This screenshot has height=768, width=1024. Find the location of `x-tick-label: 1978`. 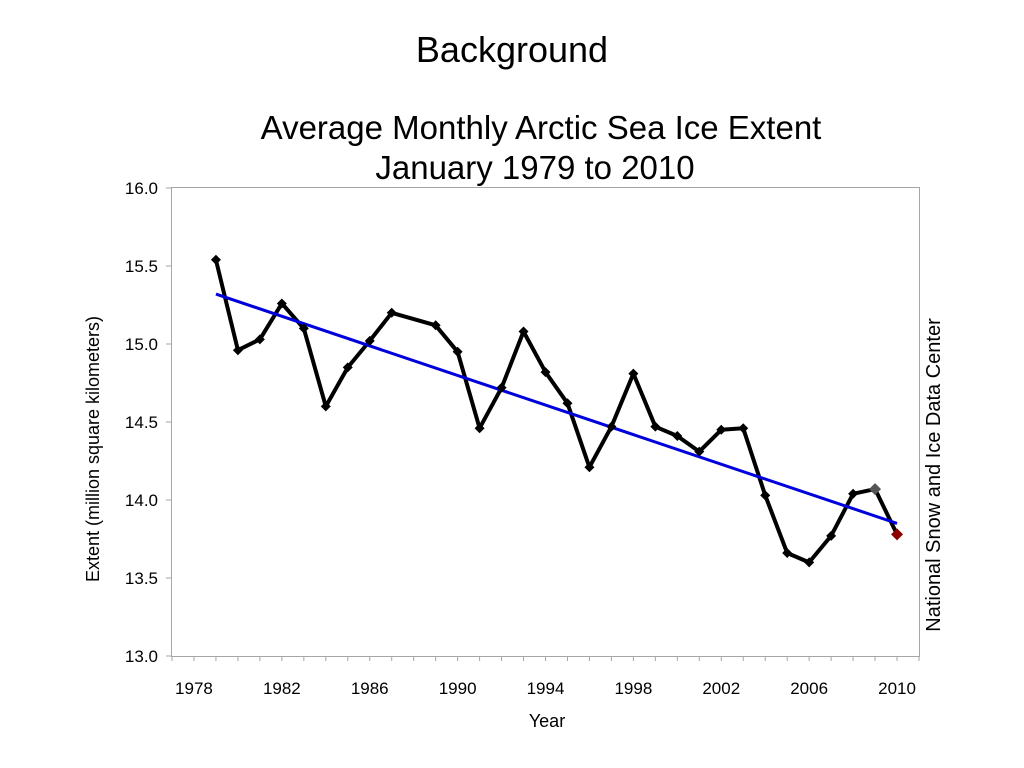

x-tick-label: 1978 is located at coordinates (194, 688).